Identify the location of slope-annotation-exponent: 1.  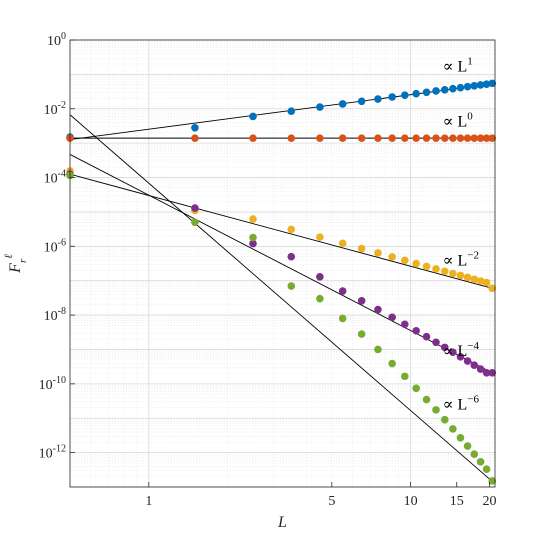
(470, 62).